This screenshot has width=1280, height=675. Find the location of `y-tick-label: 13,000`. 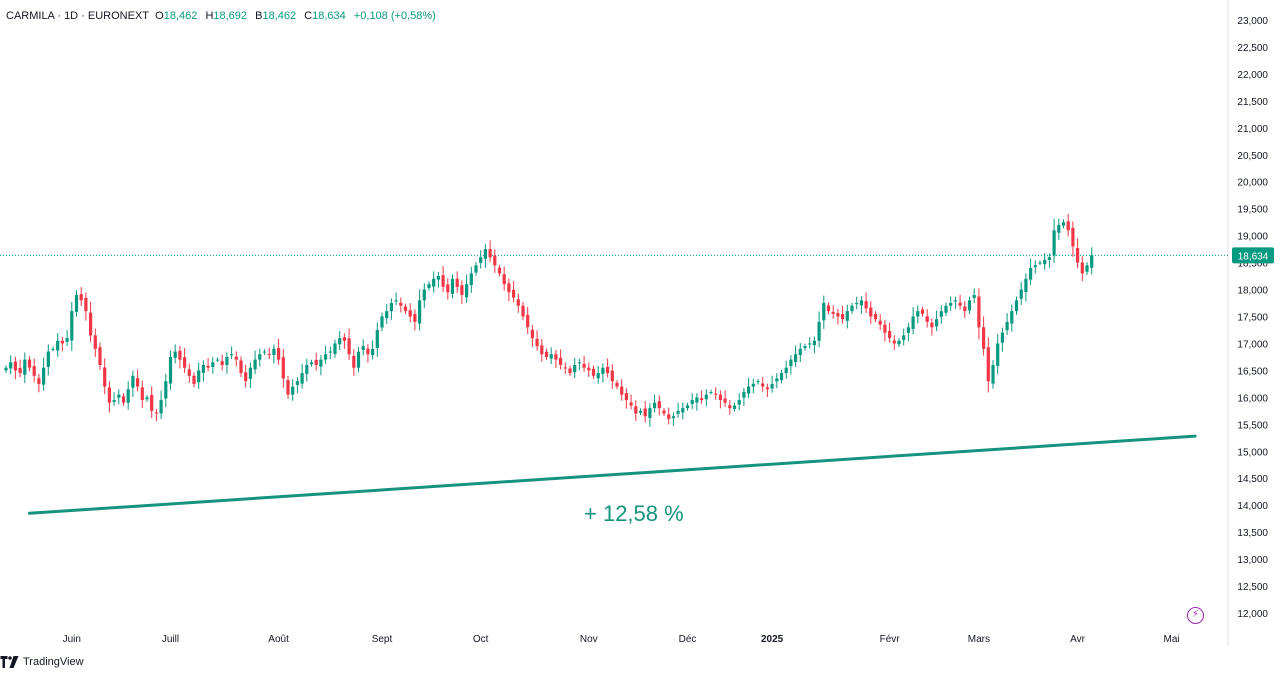

y-tick-label: 13,000 is located at coordinates (1252, 560).